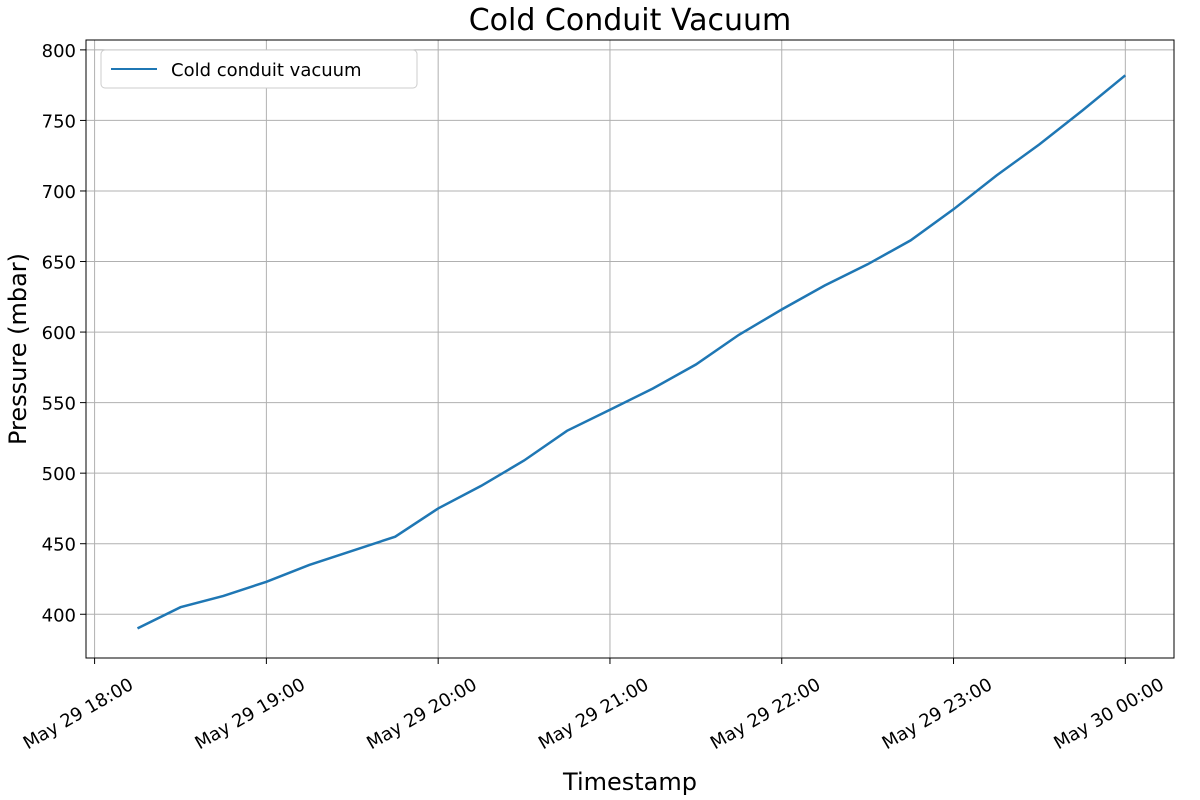  What do you see at coordinates (59, 192) in the screenshot?
I see `y-tick-label: 700` at bounding box center [59, 192].